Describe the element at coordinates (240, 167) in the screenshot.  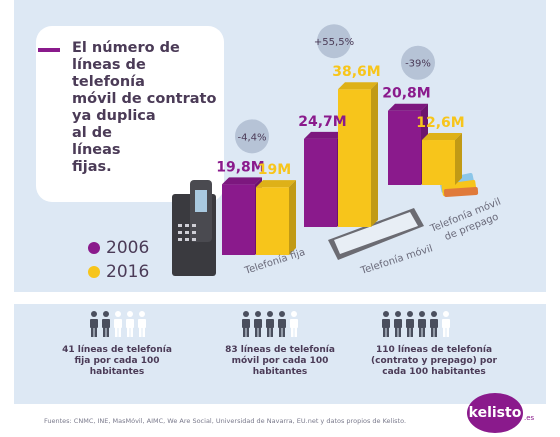
I see `data-label: 19,8M` at that location.